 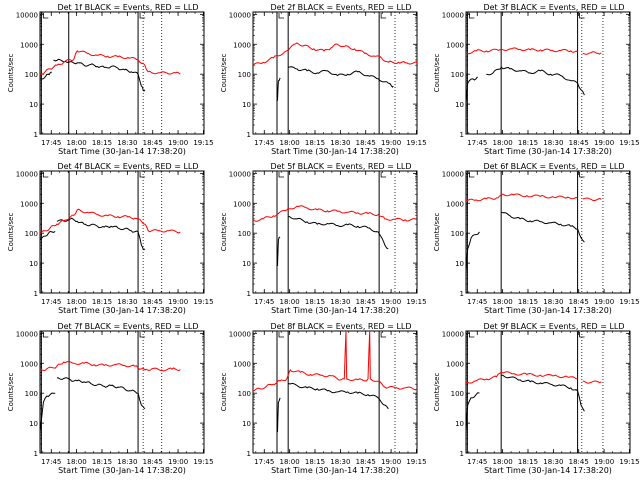 What do you see at coordinates (242, 204) in the screenshot?
I see `y-tick-label: 1000` at bounding box center [242, 204].